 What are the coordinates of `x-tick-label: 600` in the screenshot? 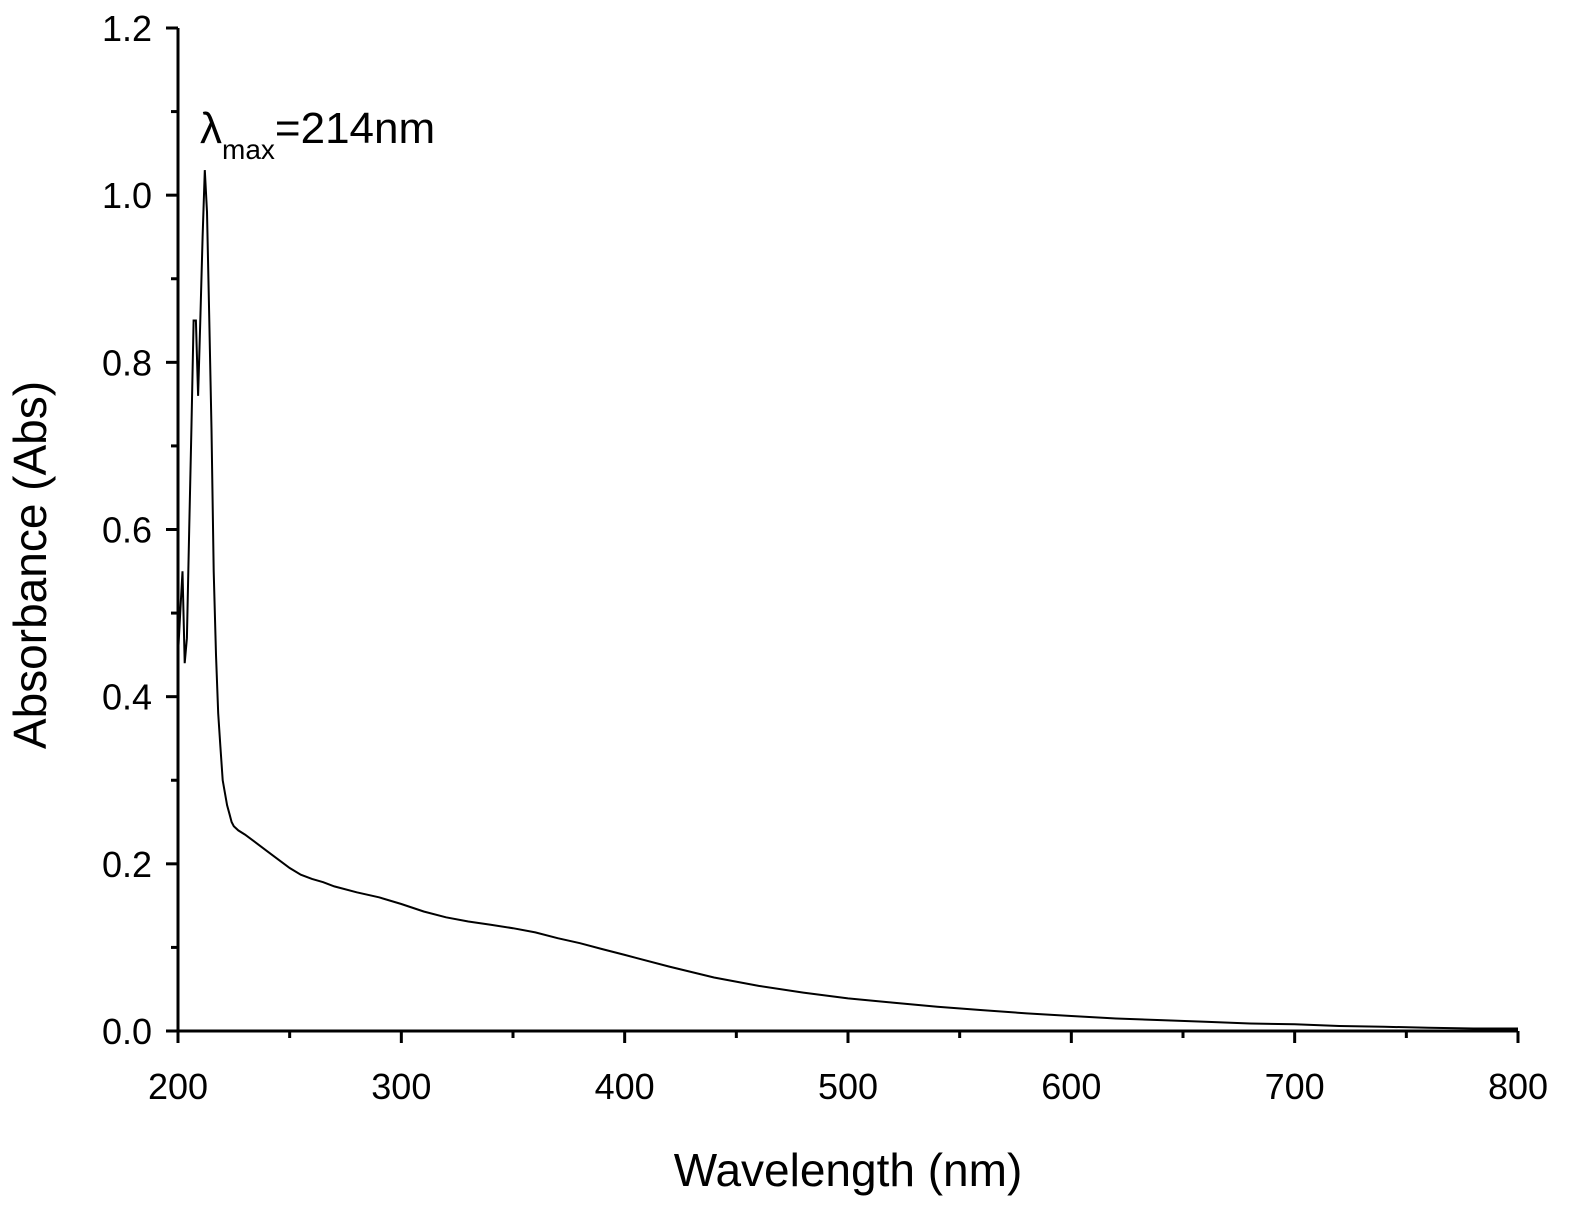 It's located at (1071, 1086).